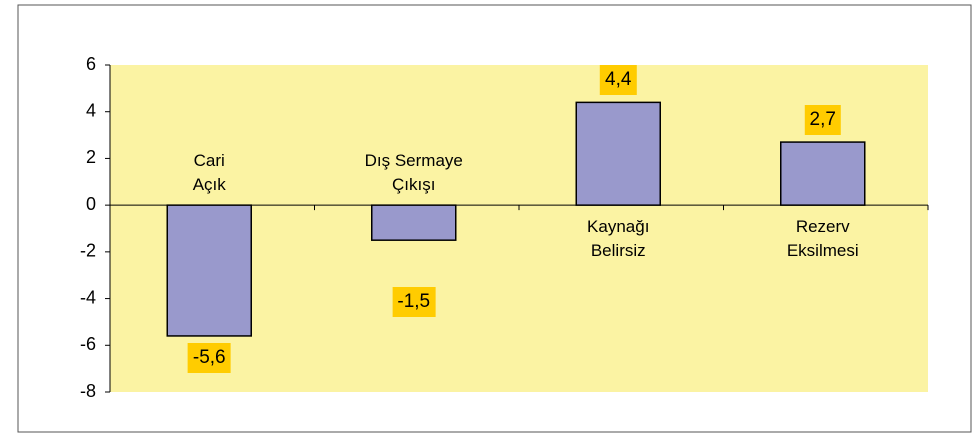 The image size is (972, 433). I want to click on x-tick-label: Kaynağı Belirsiz, so click(618, 239).